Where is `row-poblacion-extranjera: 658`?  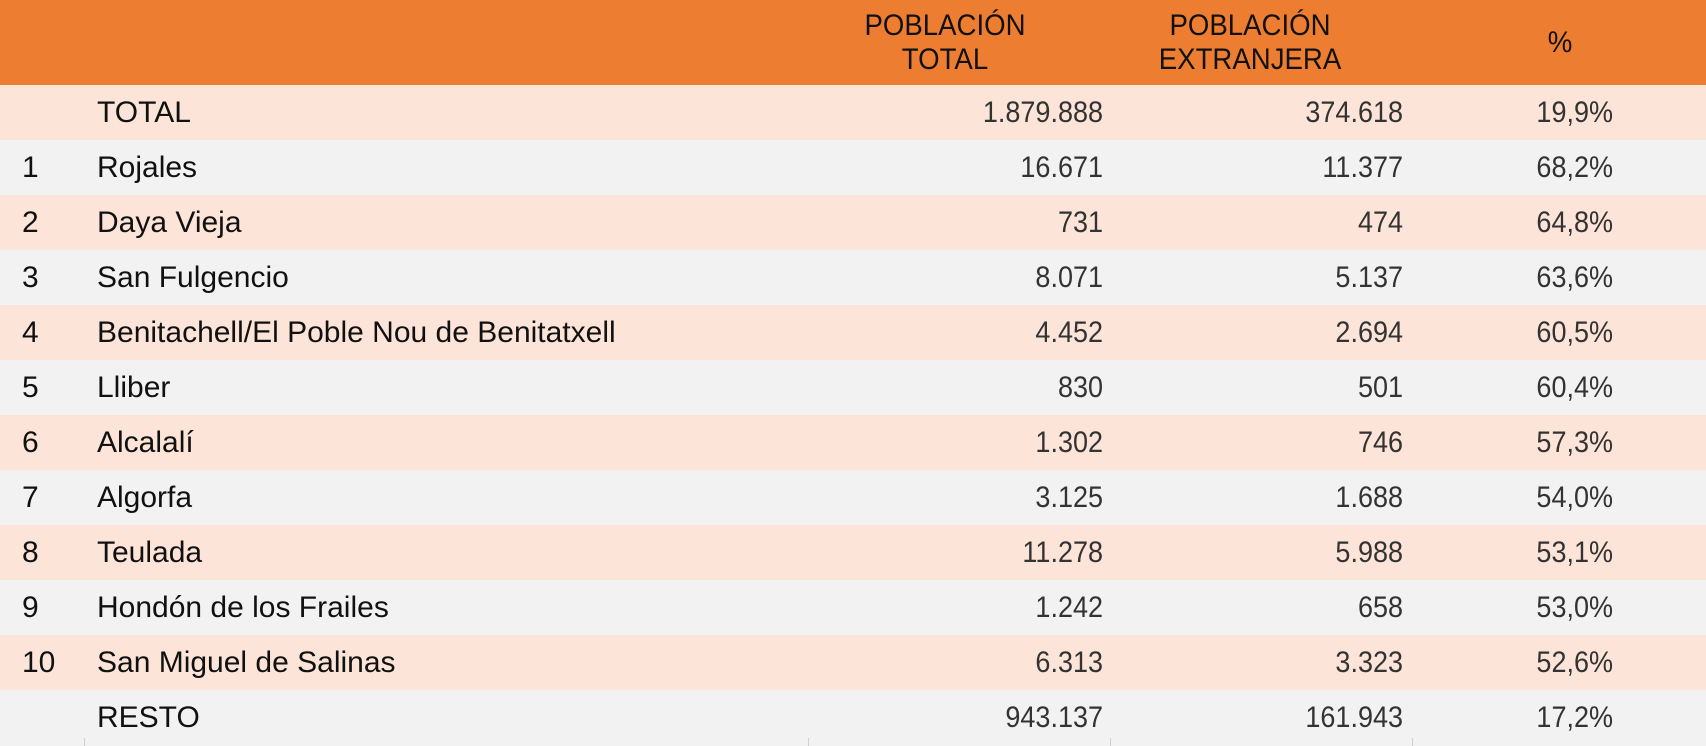 row-poblacion-extranjera: 658 is located at coordinates (1380, 607).